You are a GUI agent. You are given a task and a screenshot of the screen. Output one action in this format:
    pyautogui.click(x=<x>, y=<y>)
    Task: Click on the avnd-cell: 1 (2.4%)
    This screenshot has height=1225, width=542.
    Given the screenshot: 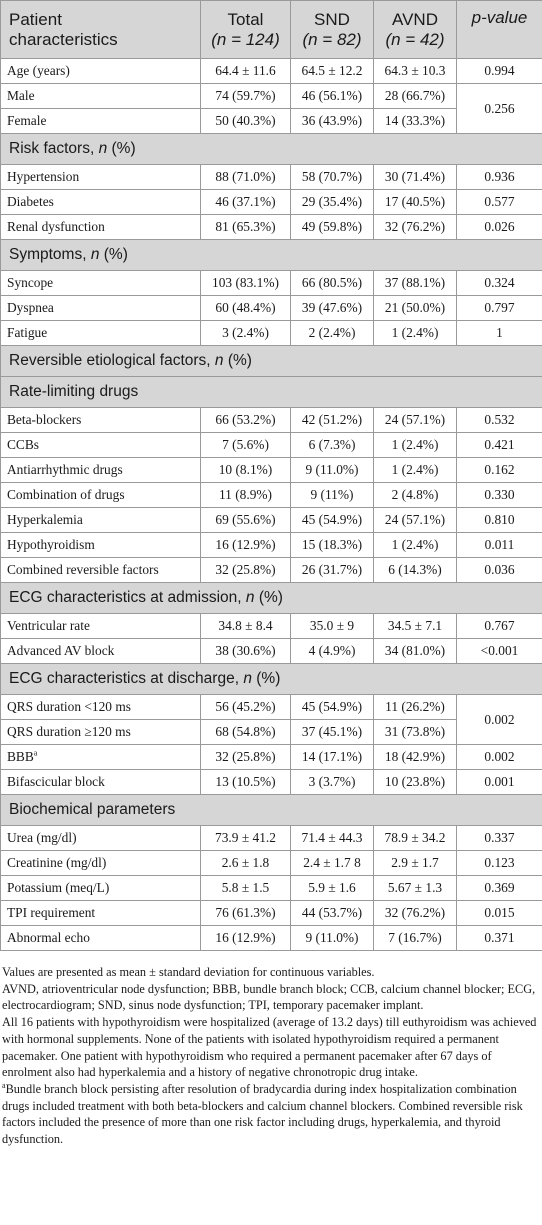 What is the action you would take?
    pyautogui.click(x=415, y=470)
    